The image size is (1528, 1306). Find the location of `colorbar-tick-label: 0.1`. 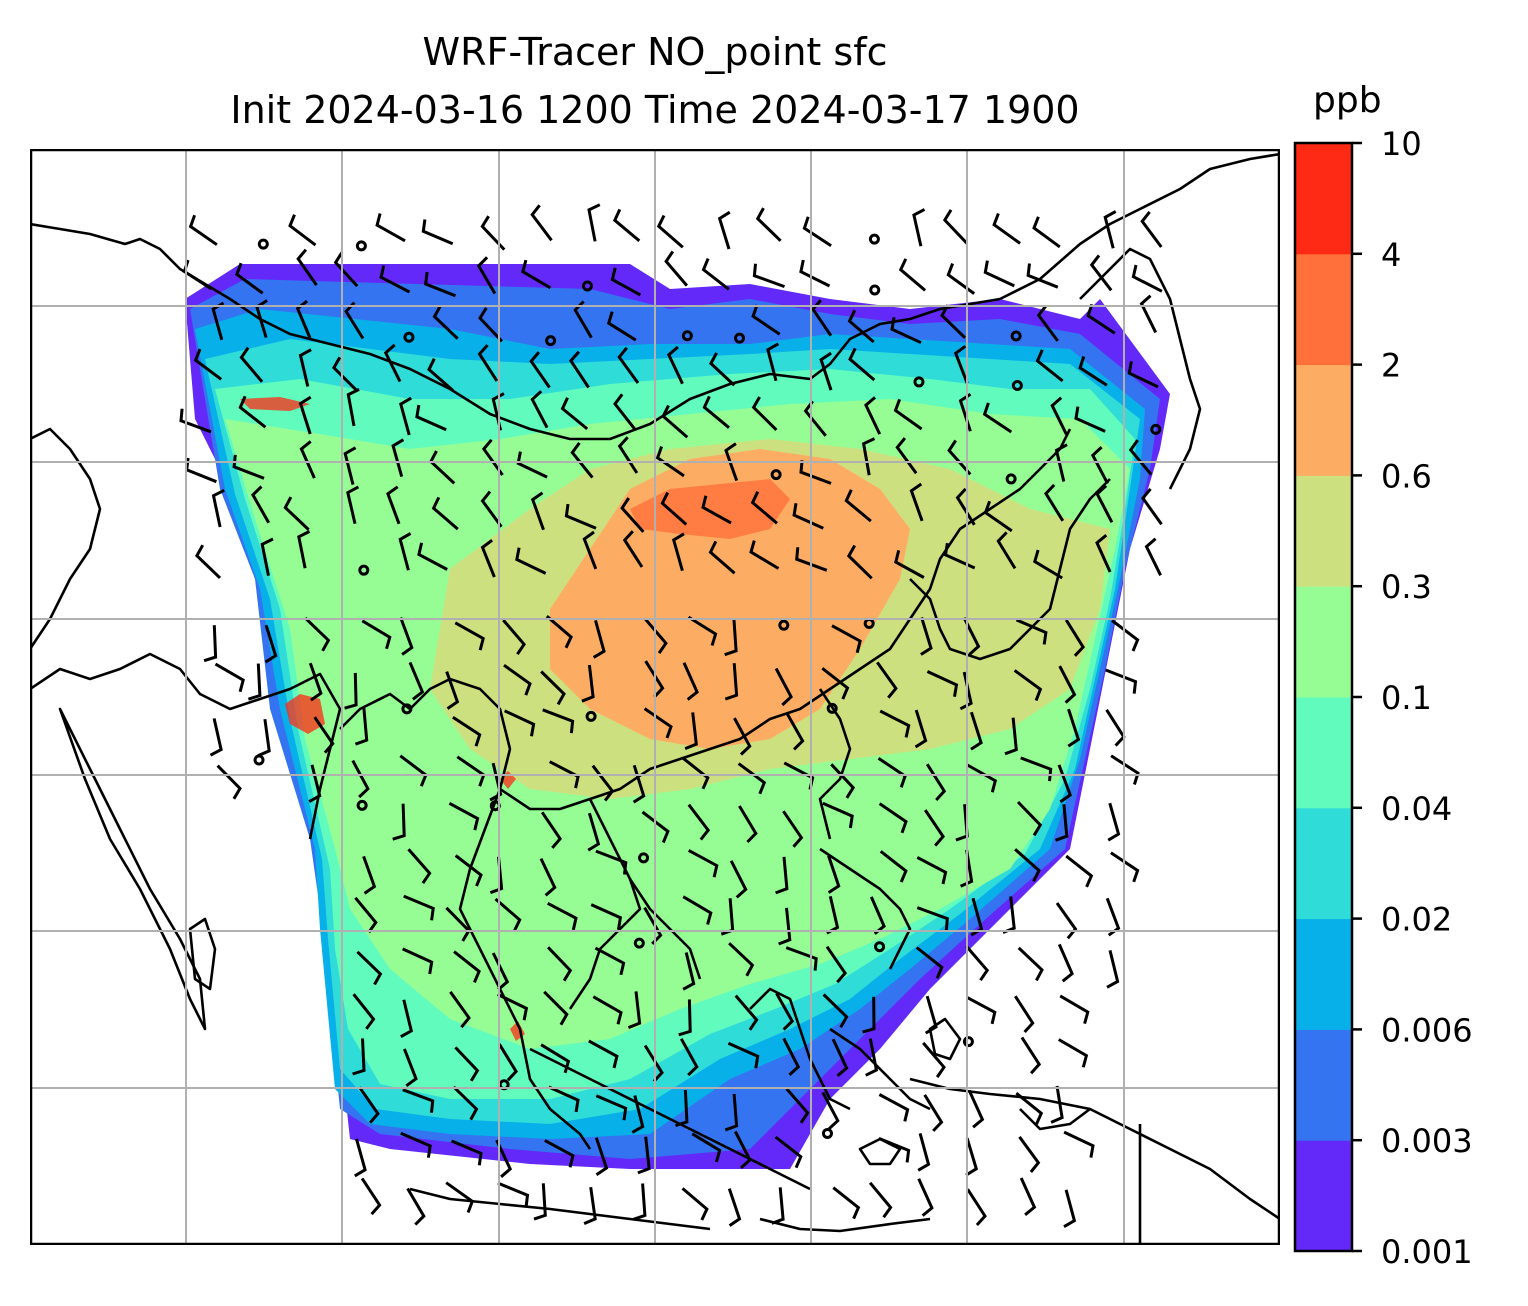

colorbar-tick-label: 0.1 is located at coordinates (1406, 698).